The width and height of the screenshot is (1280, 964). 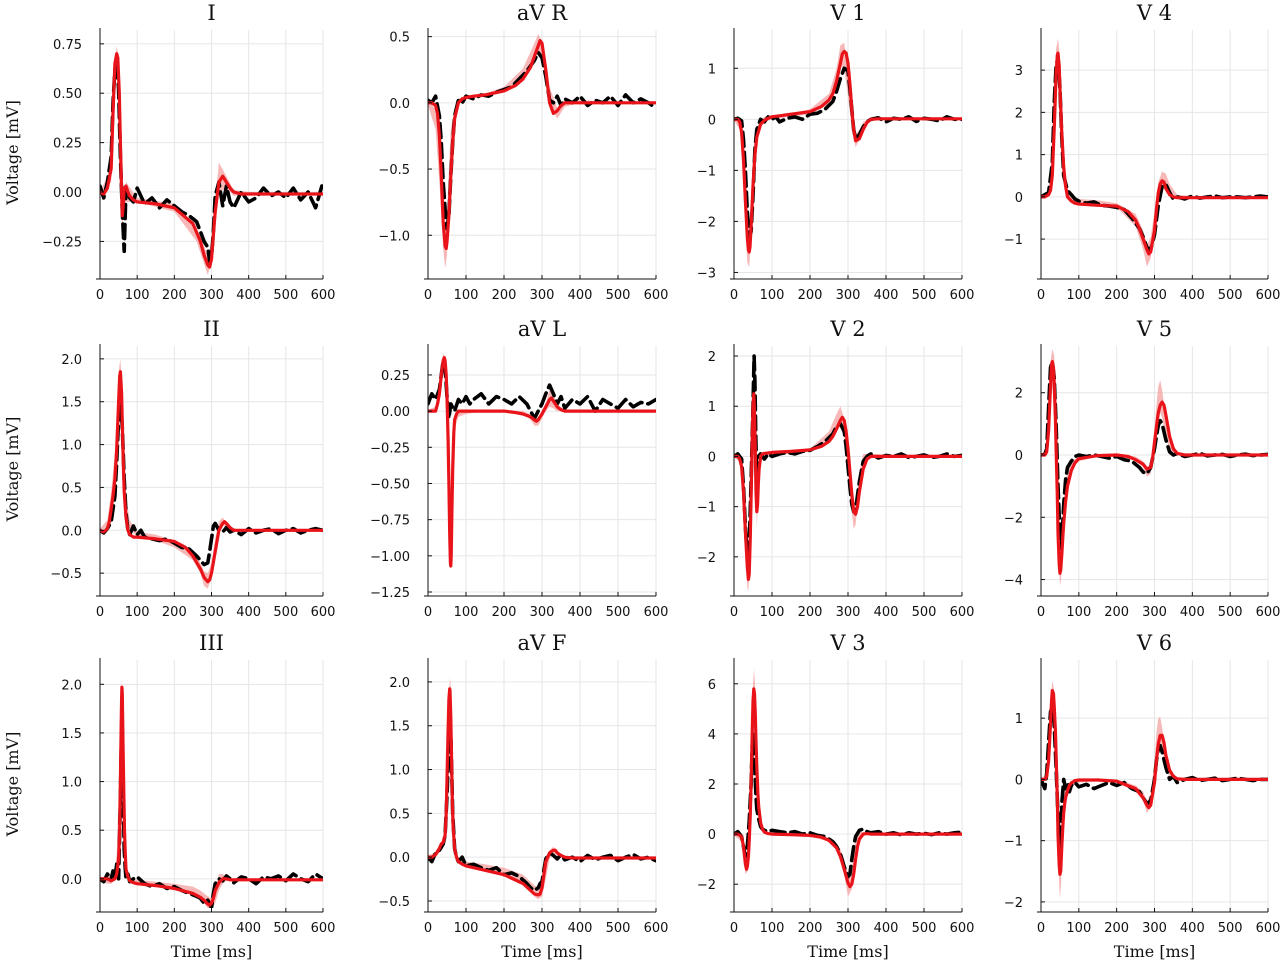 What do you see at coordinates (390, 593) in the screenshot?
I see `y-tick-label: −1.25` at bounding box center [390, 593].